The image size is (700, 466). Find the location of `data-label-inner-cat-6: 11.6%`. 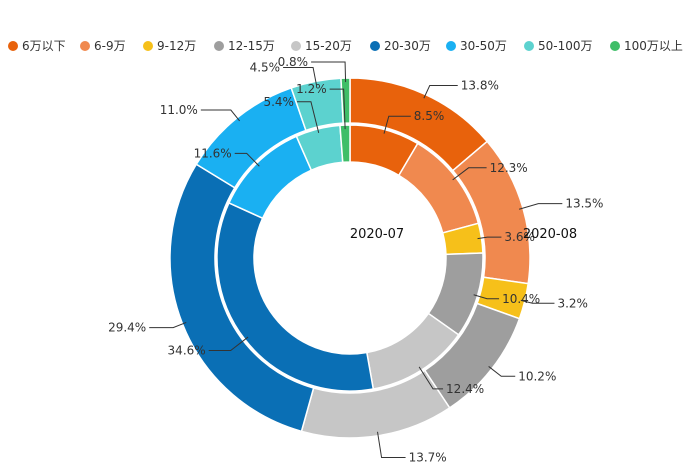

data-label-inner-cat-6: 11.6% is located at coordinates (213, 153).